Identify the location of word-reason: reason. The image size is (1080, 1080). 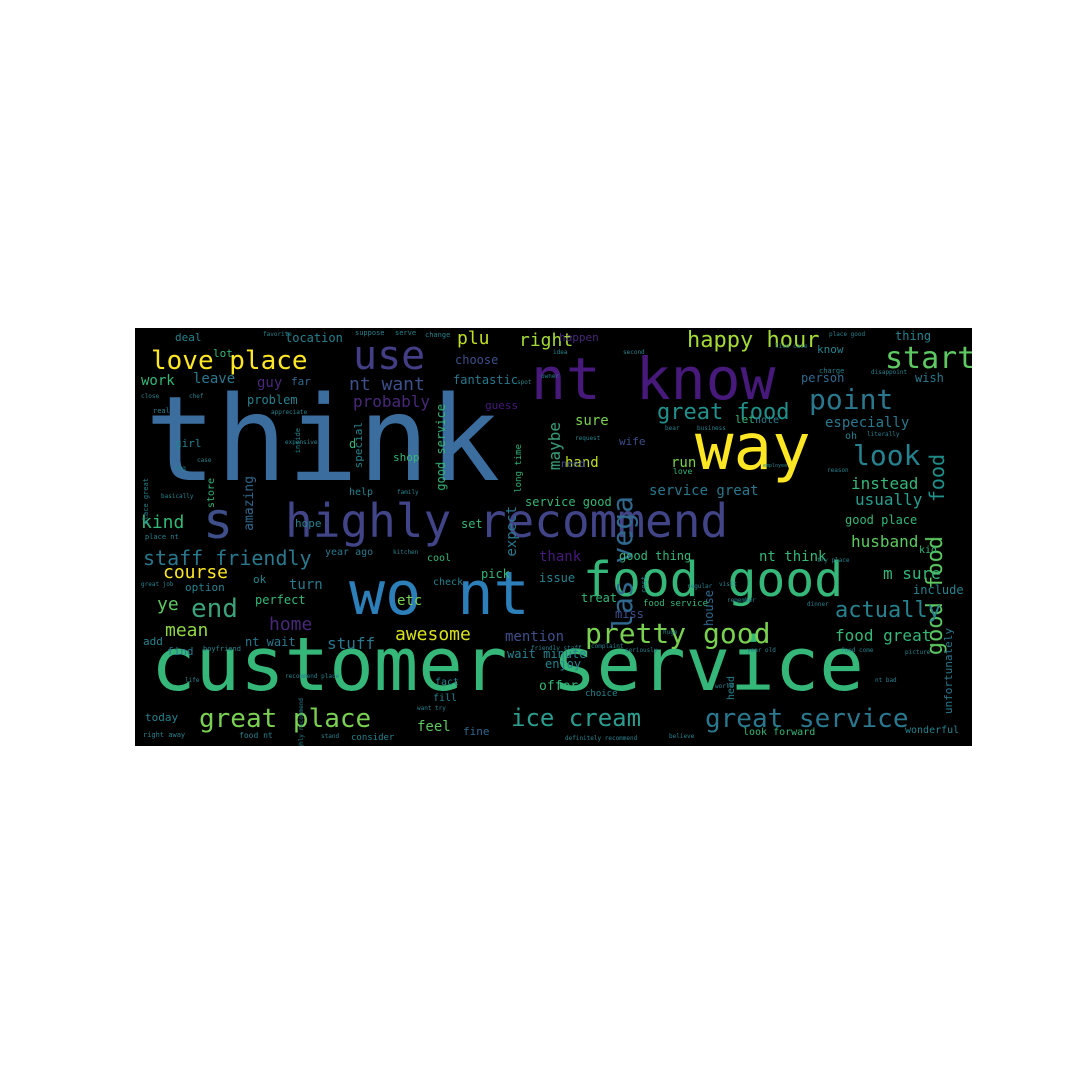
(838, 470).